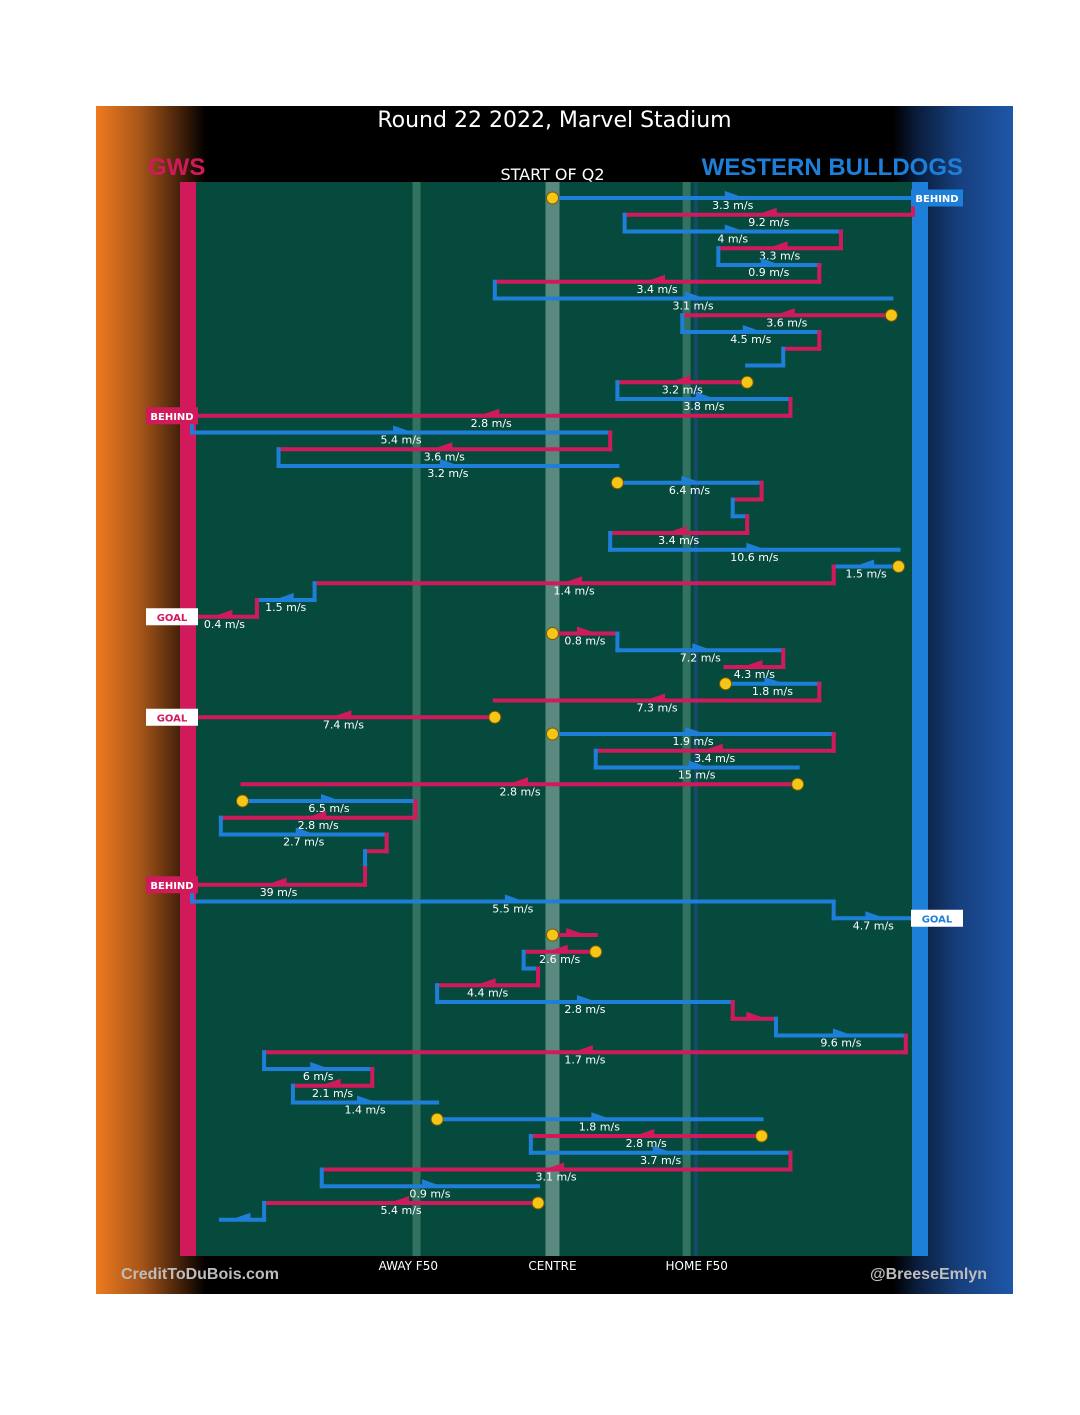  What do you see at coordinates (754, 557) in the screenshot?
I see `speed-label: 10.6 m/s` at bounding box center [754, 557].